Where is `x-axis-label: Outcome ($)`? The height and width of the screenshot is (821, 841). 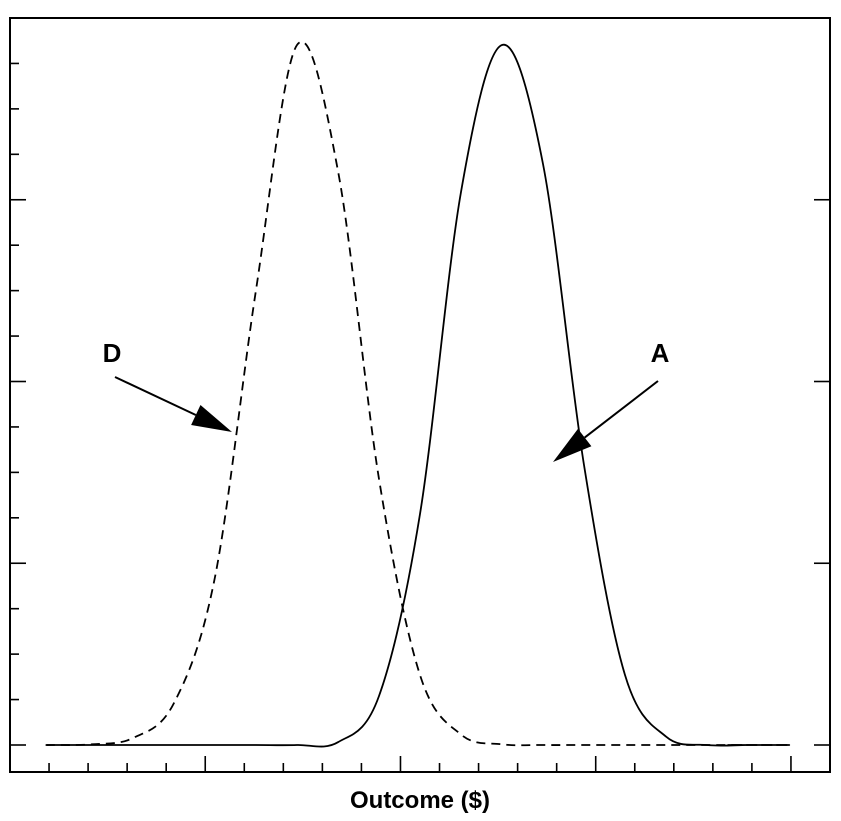
x-axis-label: Outcome ($) is located at coordinates (420, 800).